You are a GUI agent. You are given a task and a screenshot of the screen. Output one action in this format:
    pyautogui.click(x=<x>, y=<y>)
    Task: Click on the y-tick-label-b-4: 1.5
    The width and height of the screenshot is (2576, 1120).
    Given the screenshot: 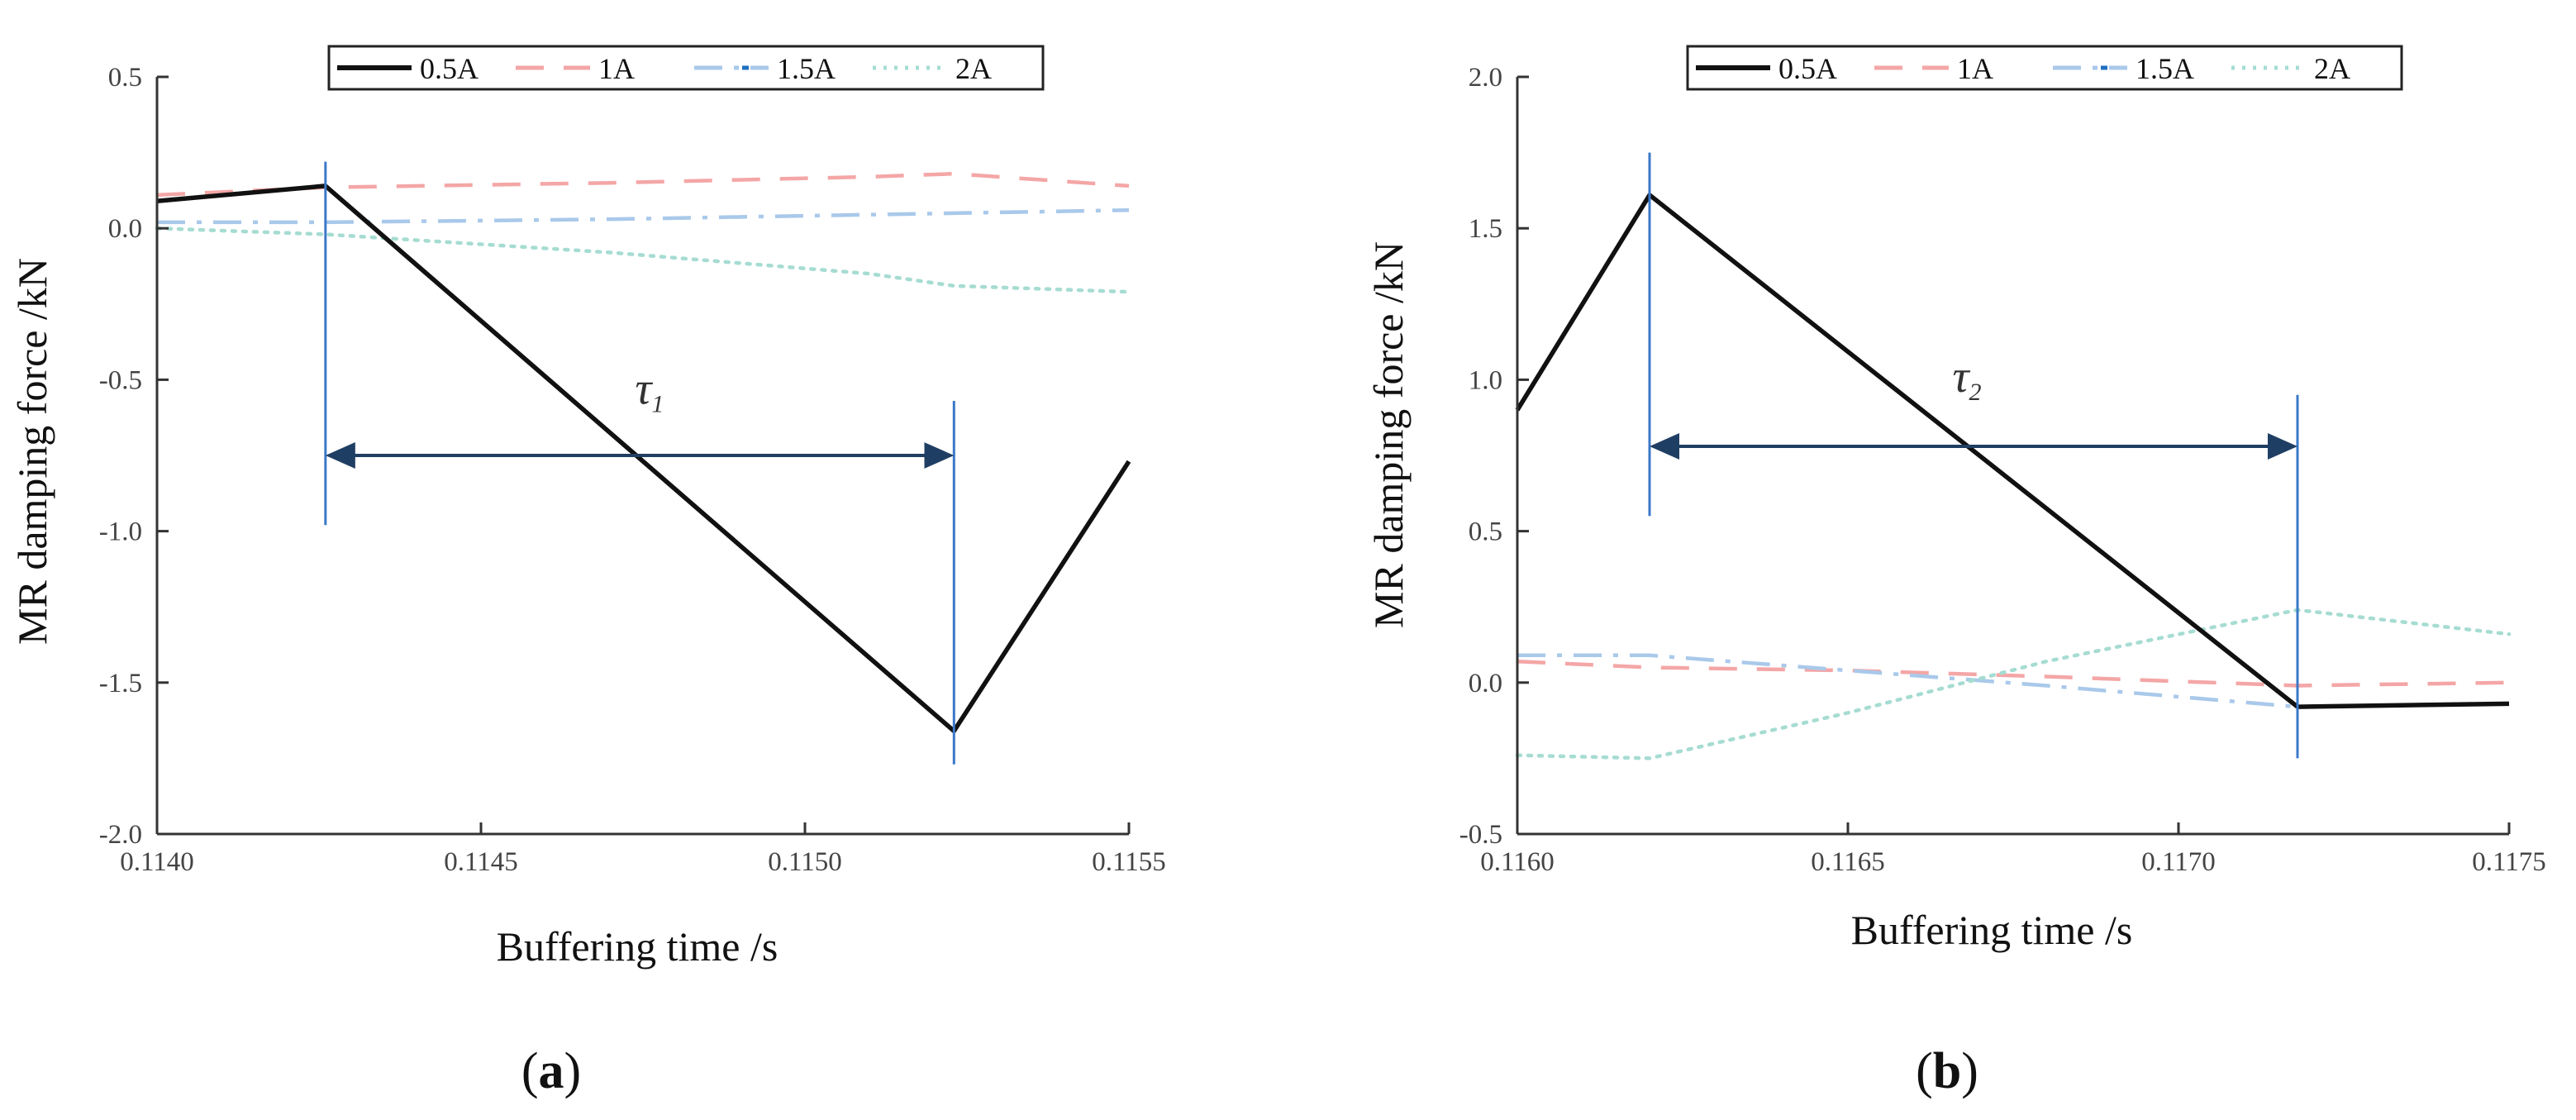 What is the action you would take?
    pyautogui.click(x=1486, y=229)
    